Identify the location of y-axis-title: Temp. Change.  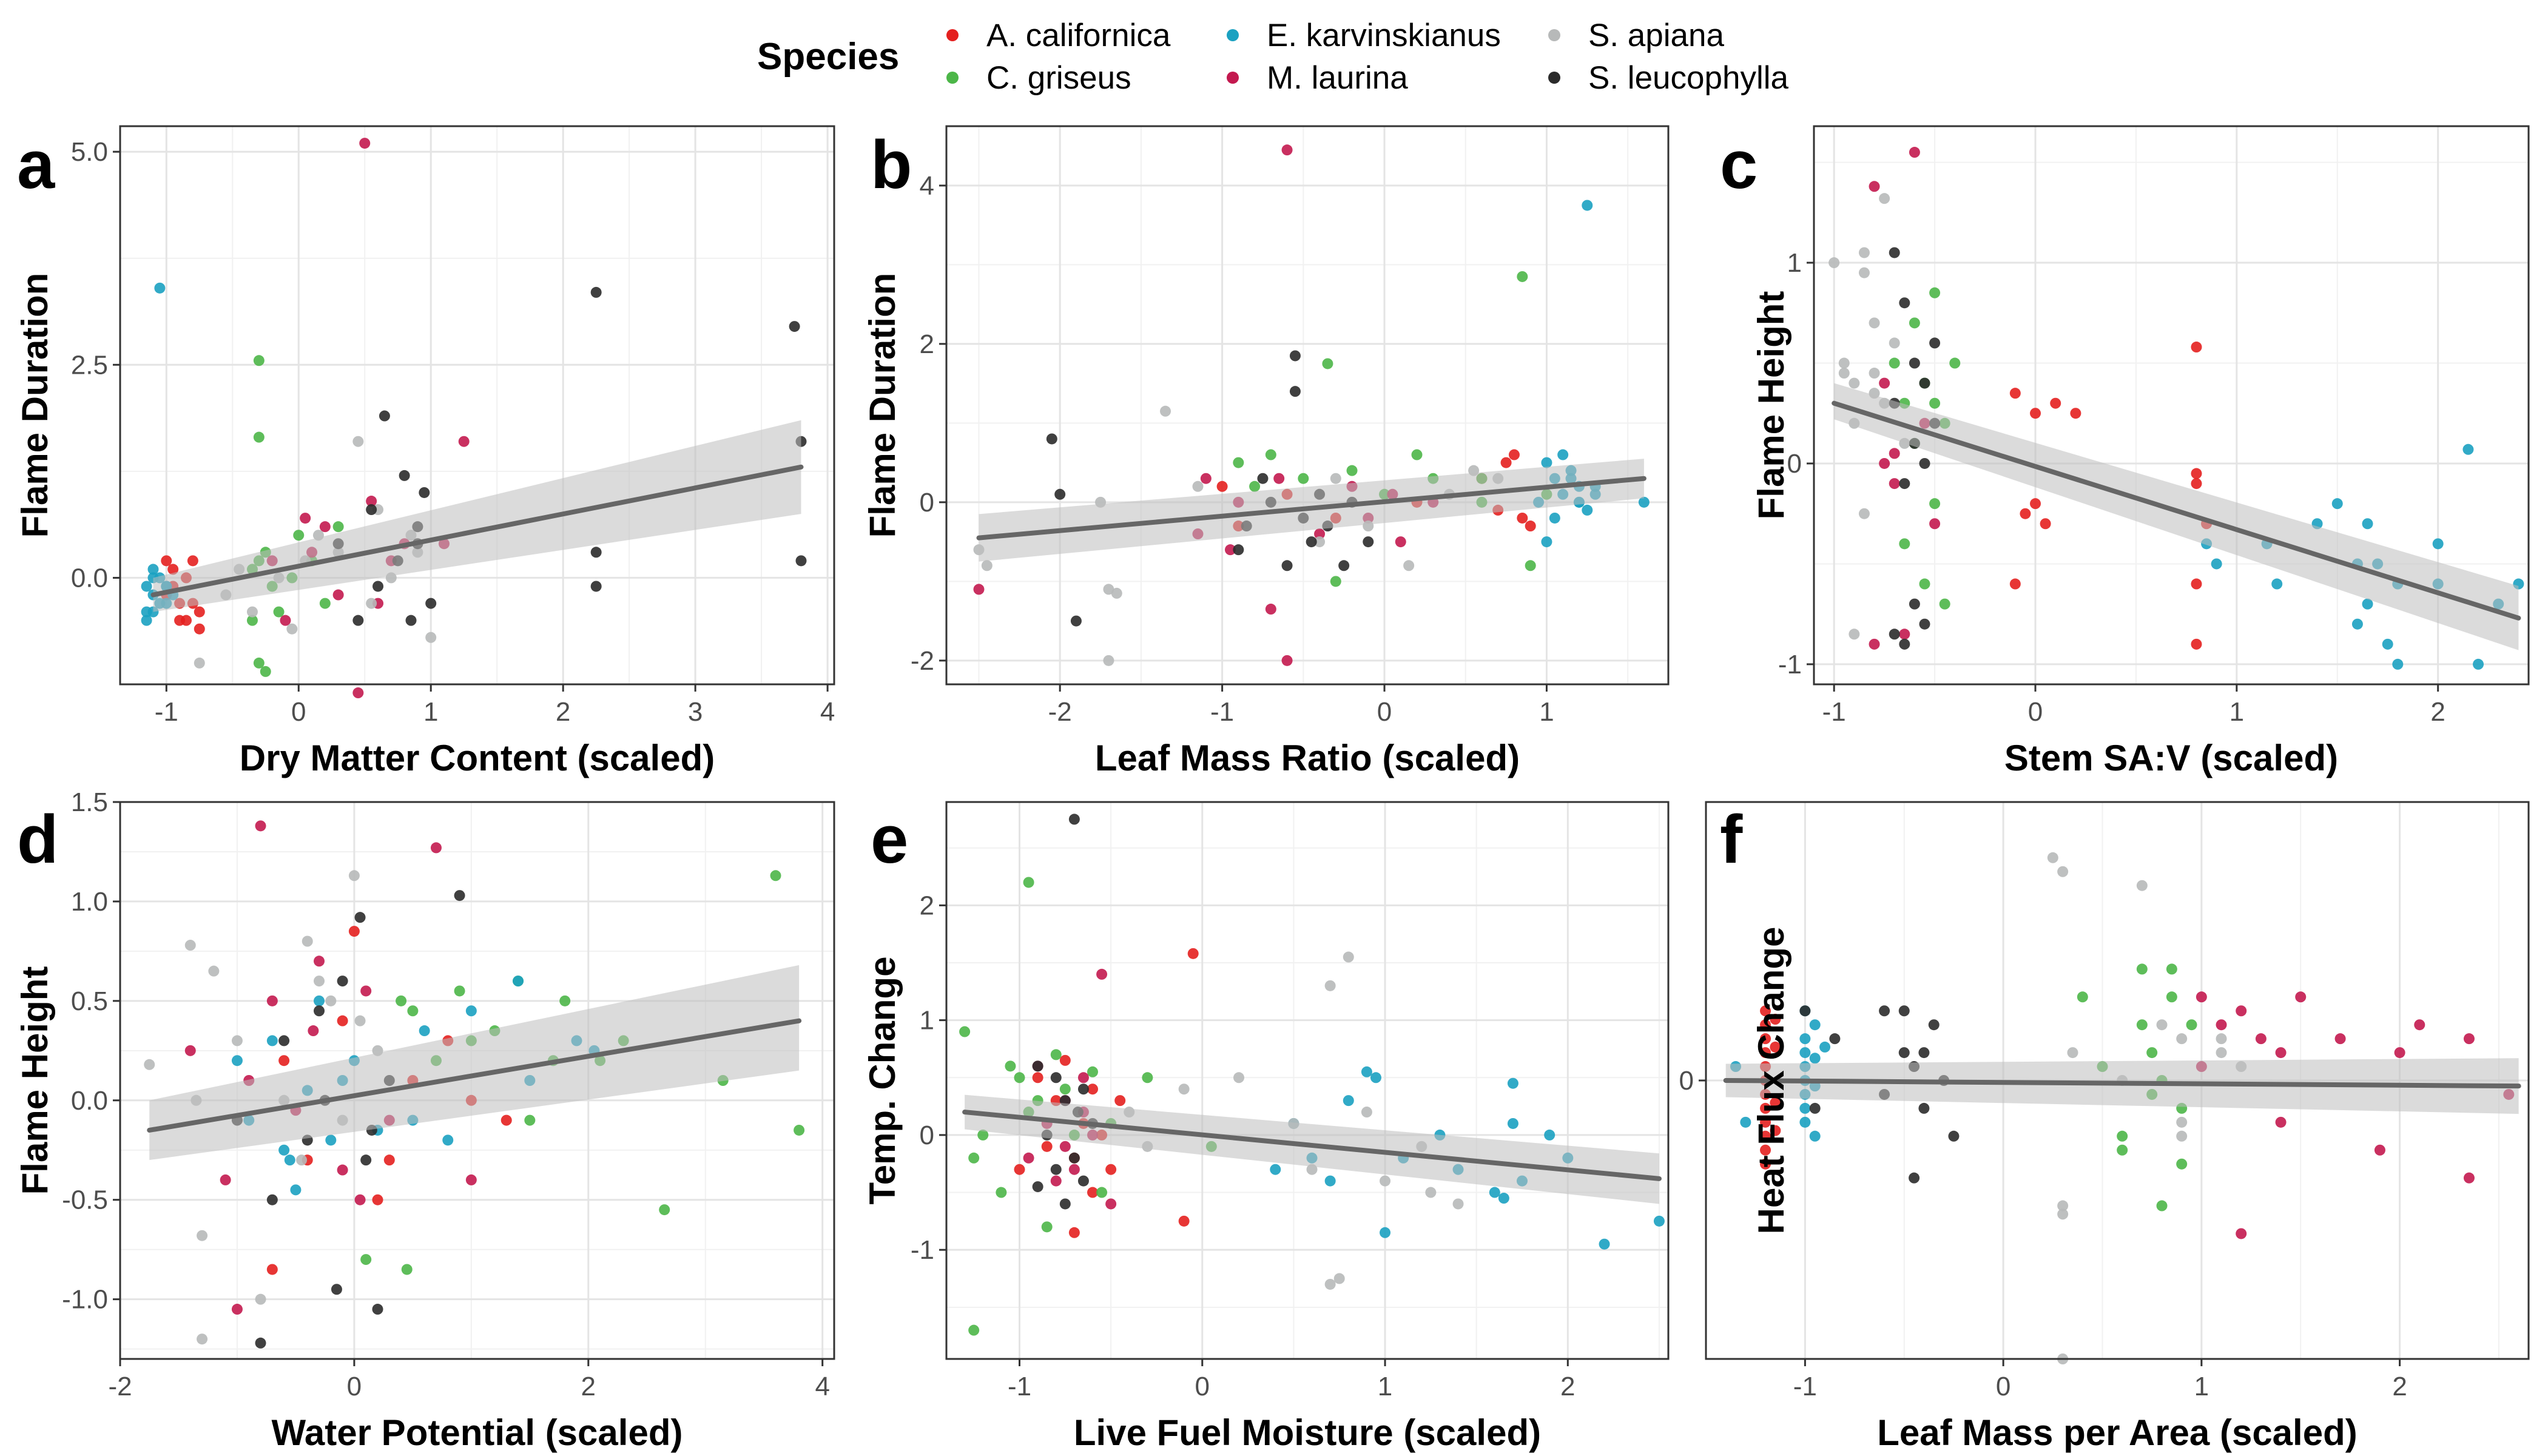
(882, 1081).